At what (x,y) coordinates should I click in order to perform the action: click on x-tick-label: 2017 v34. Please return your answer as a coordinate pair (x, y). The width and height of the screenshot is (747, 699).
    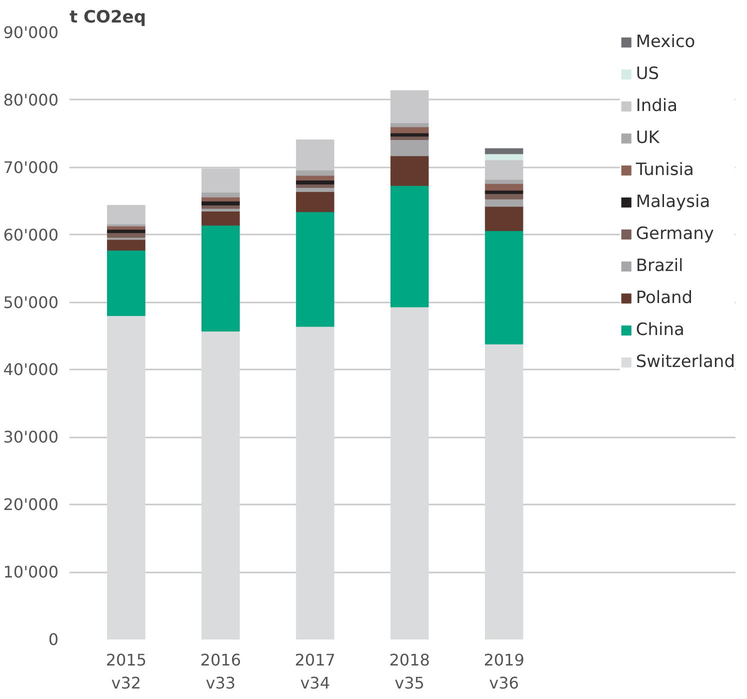
    Looking at the image, I should click on (315, 671).